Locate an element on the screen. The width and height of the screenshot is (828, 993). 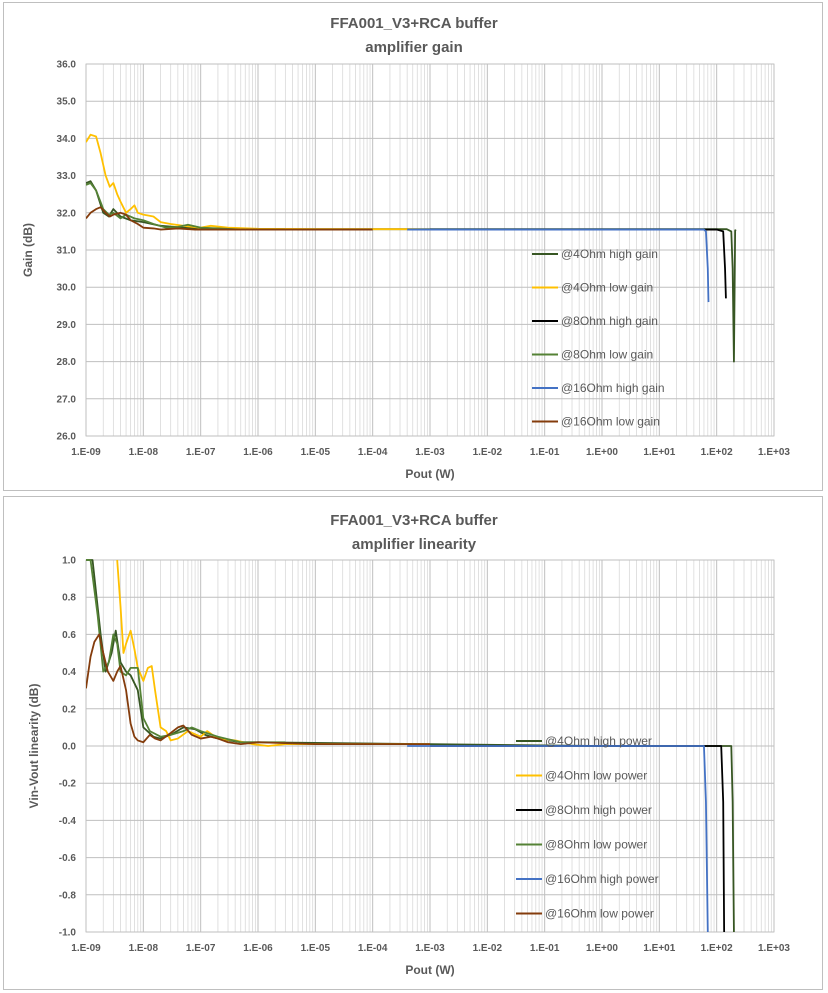
chart1-subtitle: amplifier gain is located at coordinates (414, 47).